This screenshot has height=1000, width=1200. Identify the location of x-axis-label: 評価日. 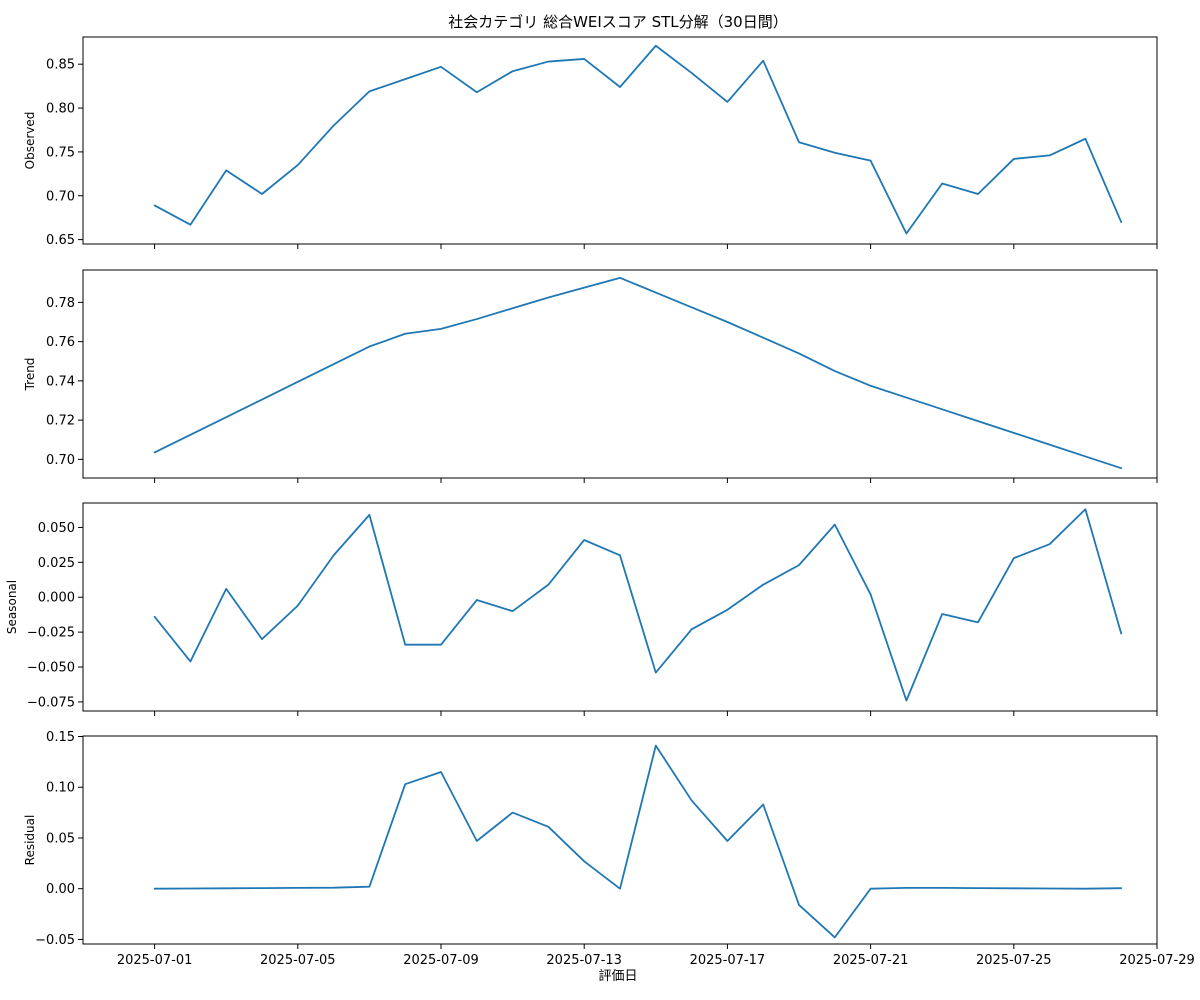
(617, 976).